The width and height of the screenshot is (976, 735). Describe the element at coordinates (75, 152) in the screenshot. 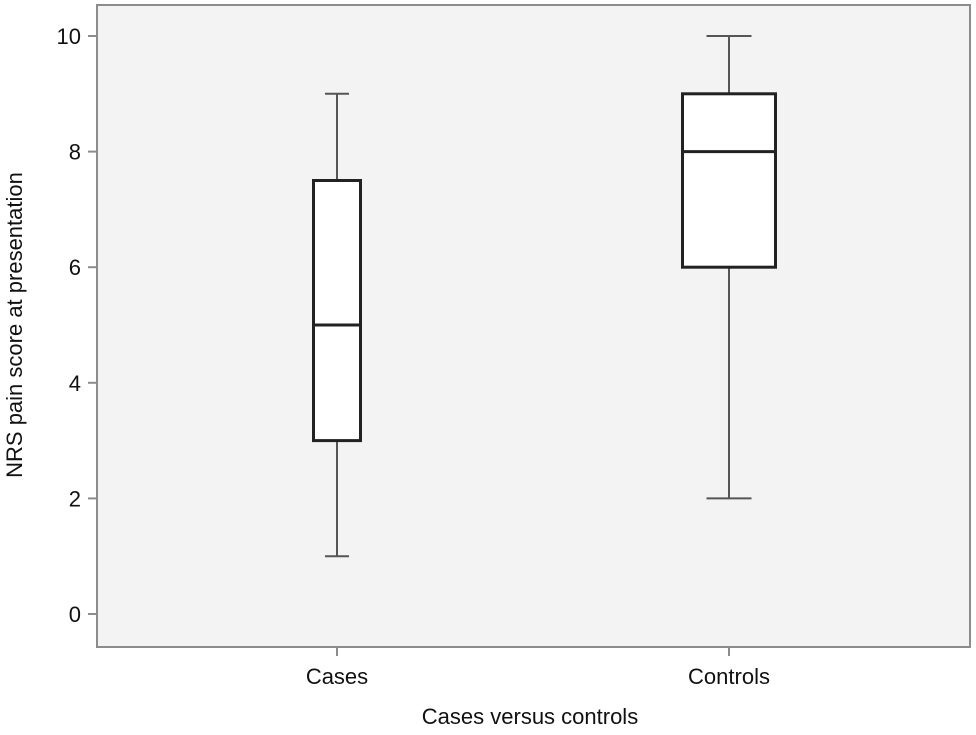

I see `y-tick-label: 8` at that location.